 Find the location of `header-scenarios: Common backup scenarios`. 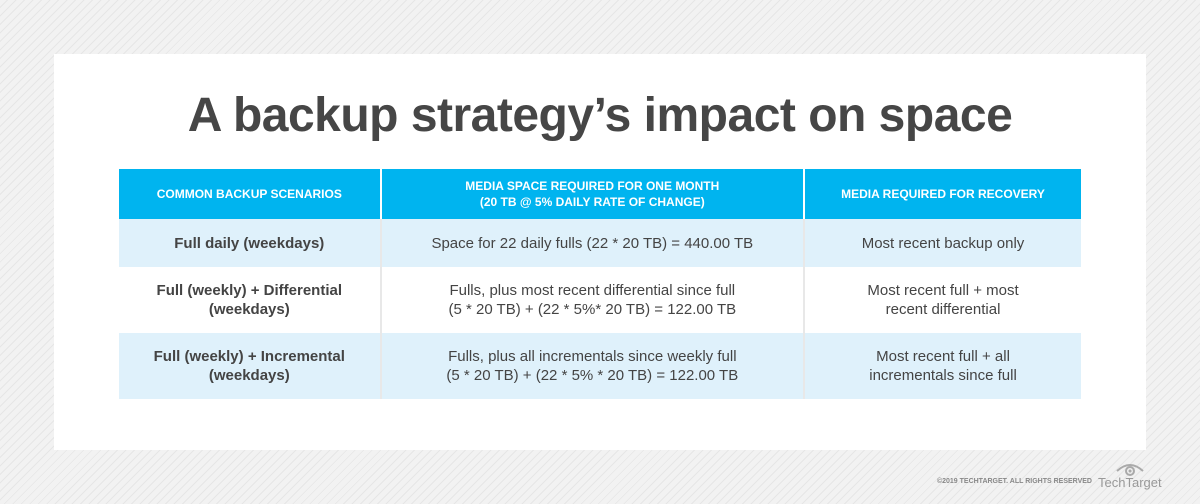

header-scenarios: Common backup scenarios is located at coordinates (250, 194).